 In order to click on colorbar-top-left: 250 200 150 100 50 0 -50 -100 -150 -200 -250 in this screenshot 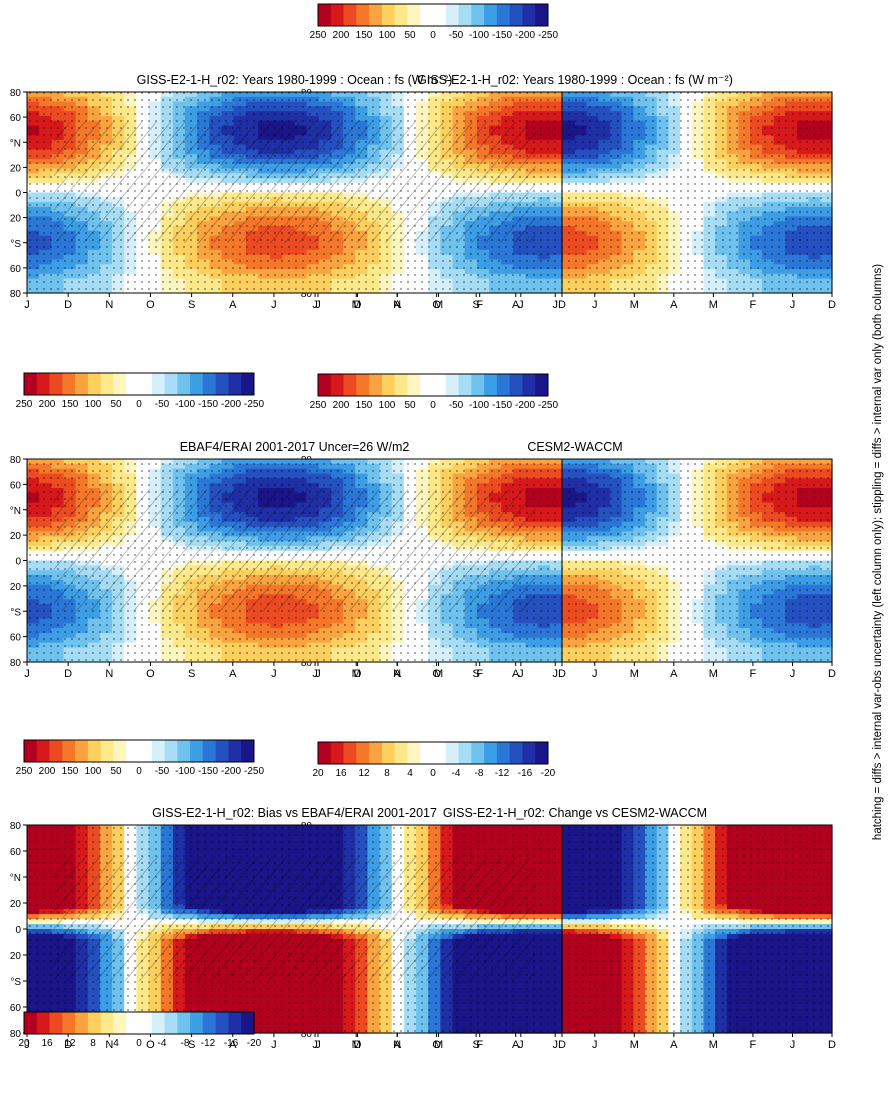, I will do `click(140, 391)`.